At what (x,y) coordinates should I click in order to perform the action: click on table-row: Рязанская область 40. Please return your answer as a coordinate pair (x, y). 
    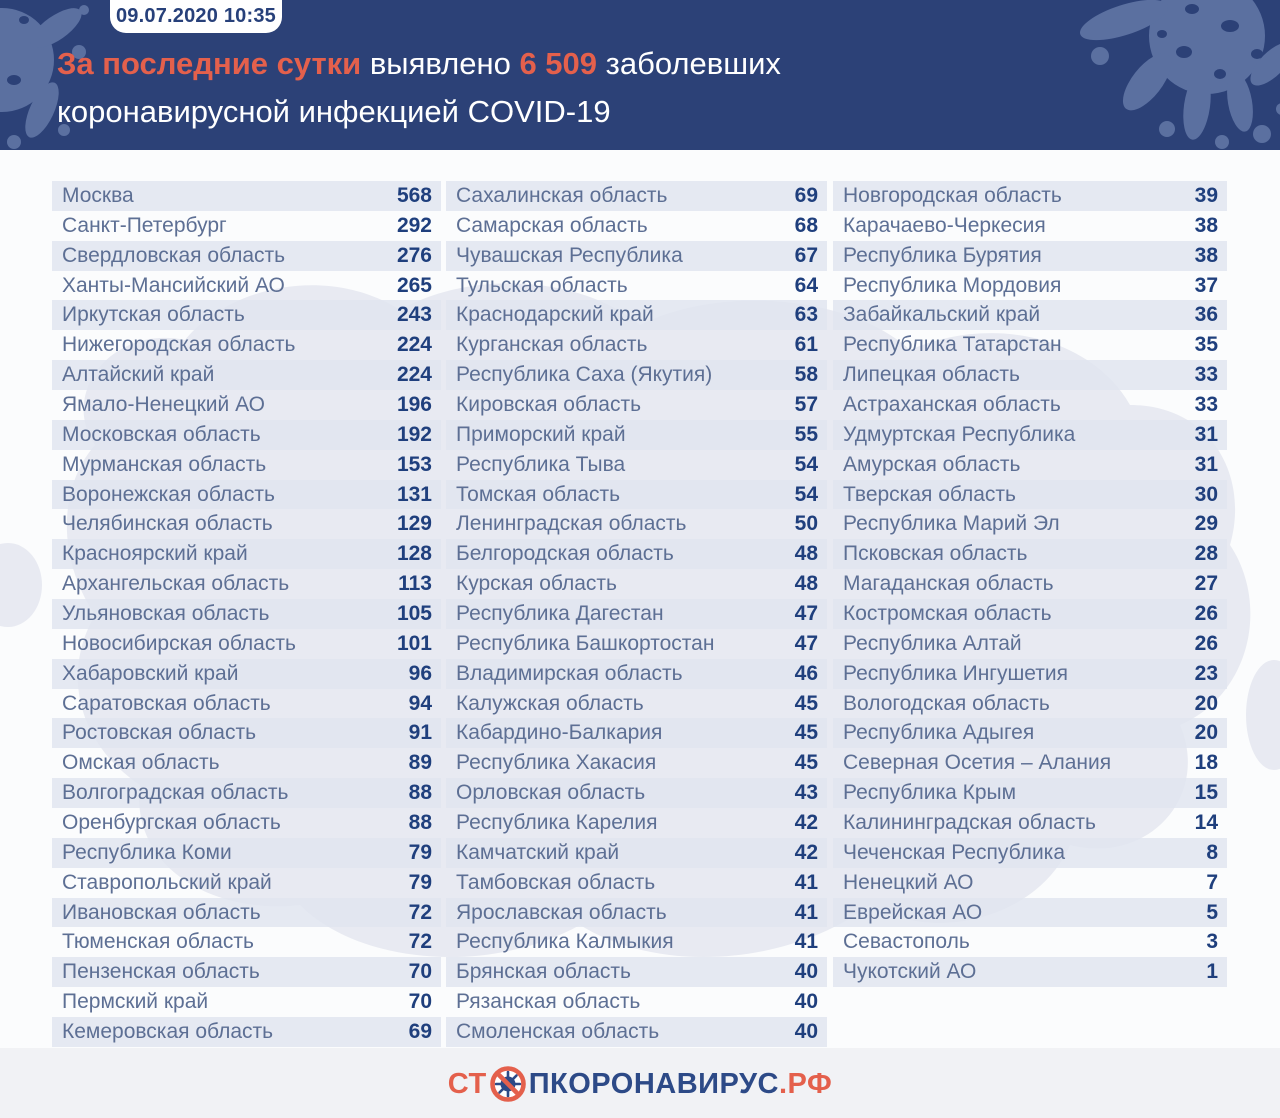
    Looking at the image, I should click on (636, 1002).